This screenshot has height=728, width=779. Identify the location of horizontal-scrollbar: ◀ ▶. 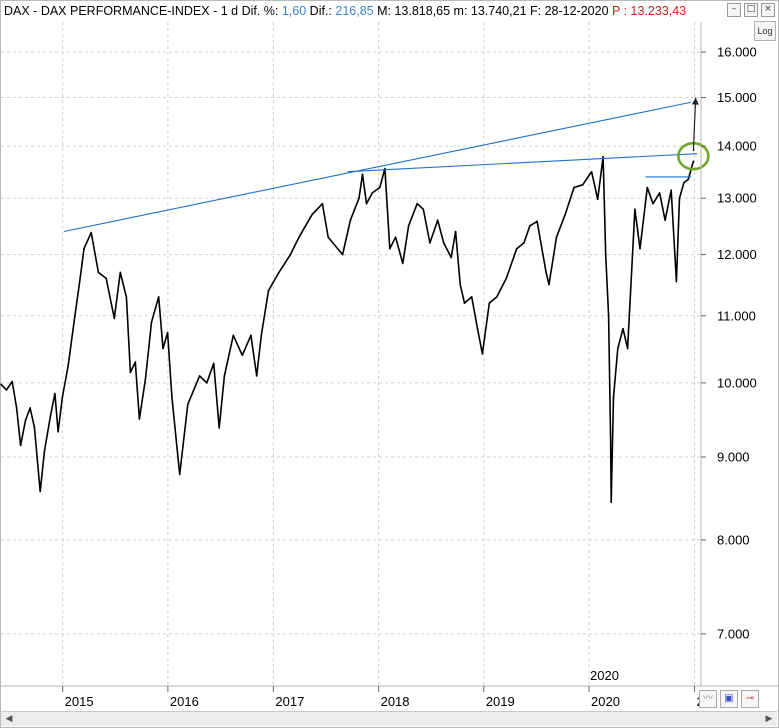
(389, 718).